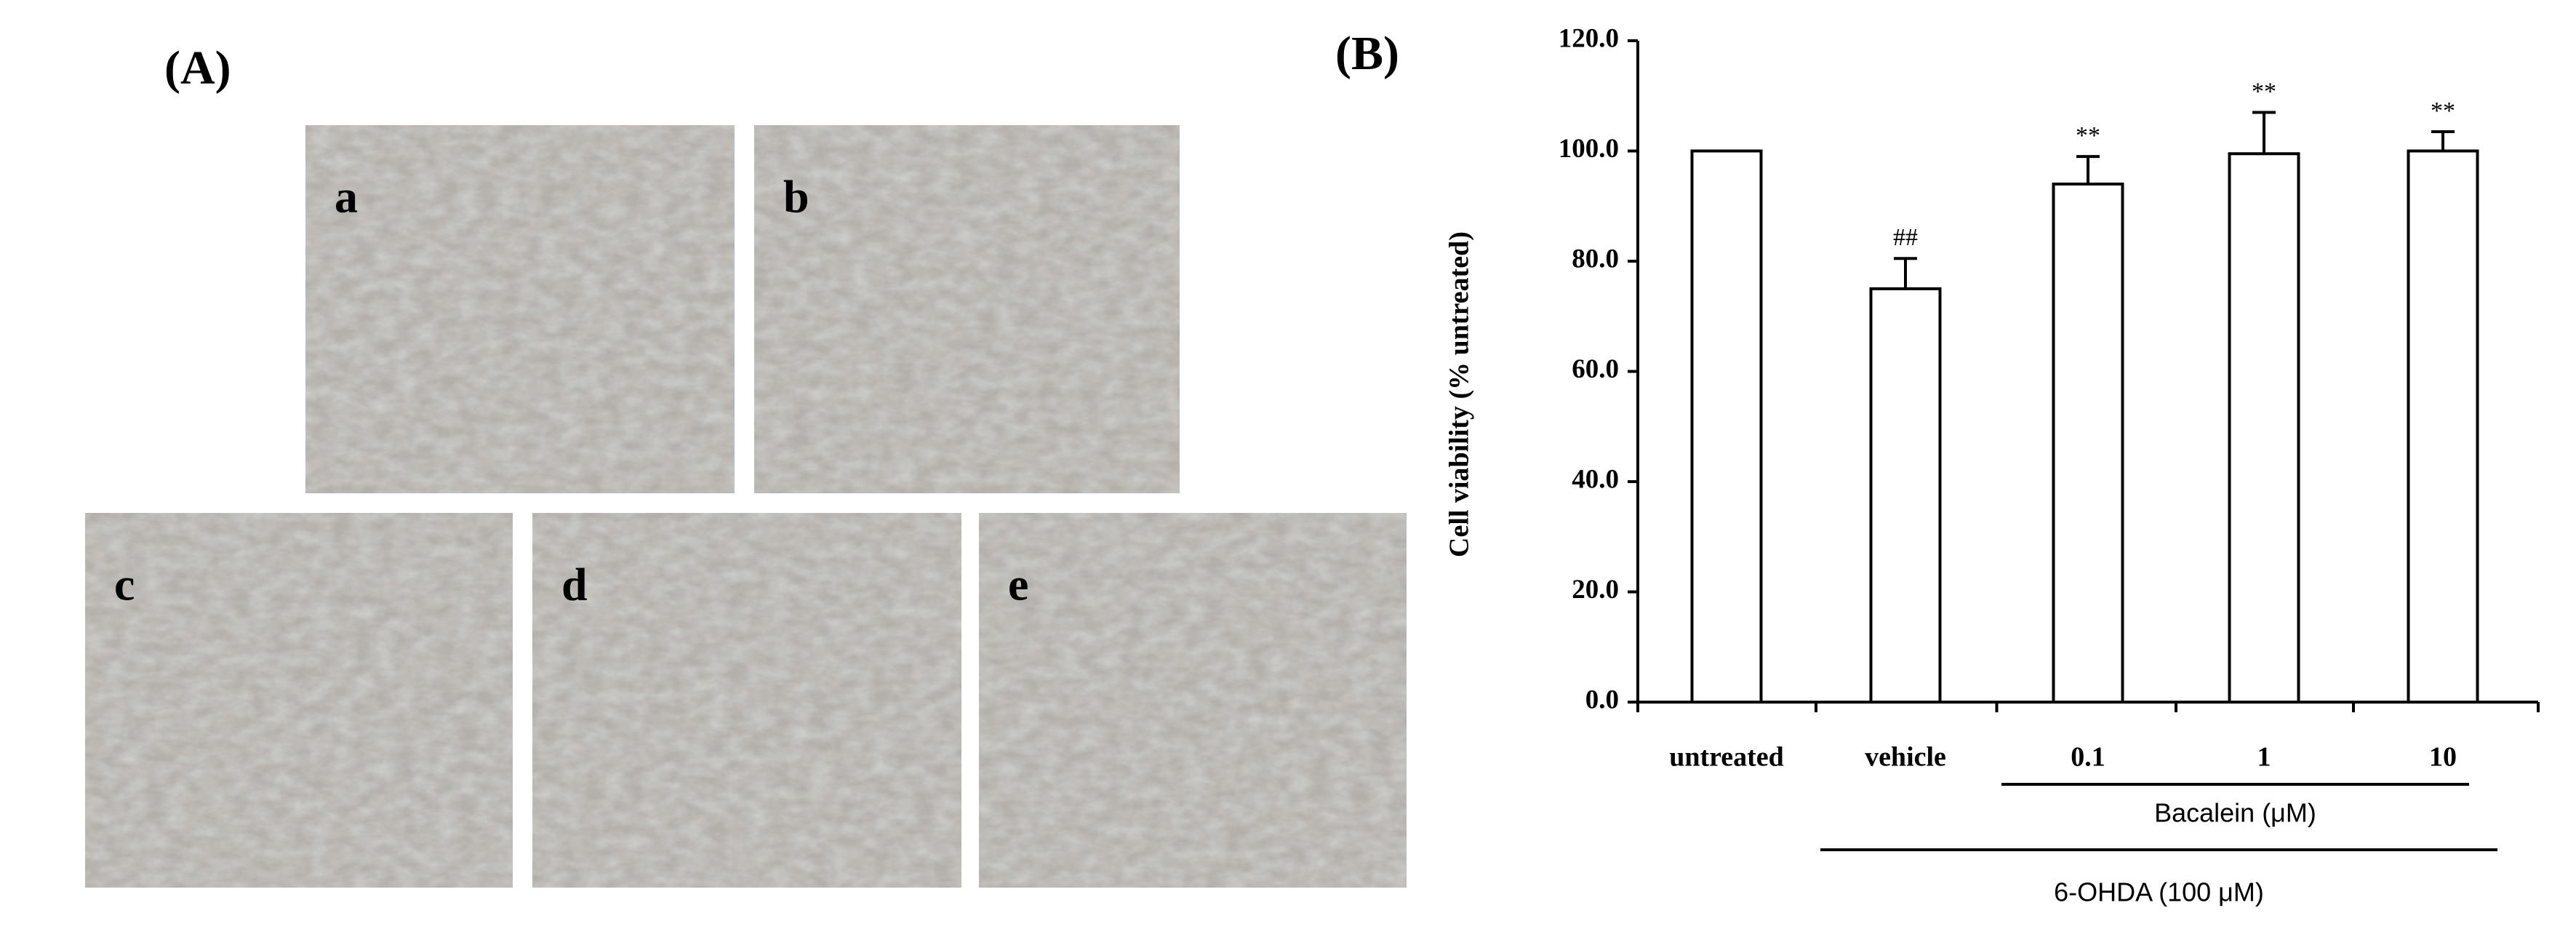  I want to click on x-tick-label: vehicle, so click(1905, 757).